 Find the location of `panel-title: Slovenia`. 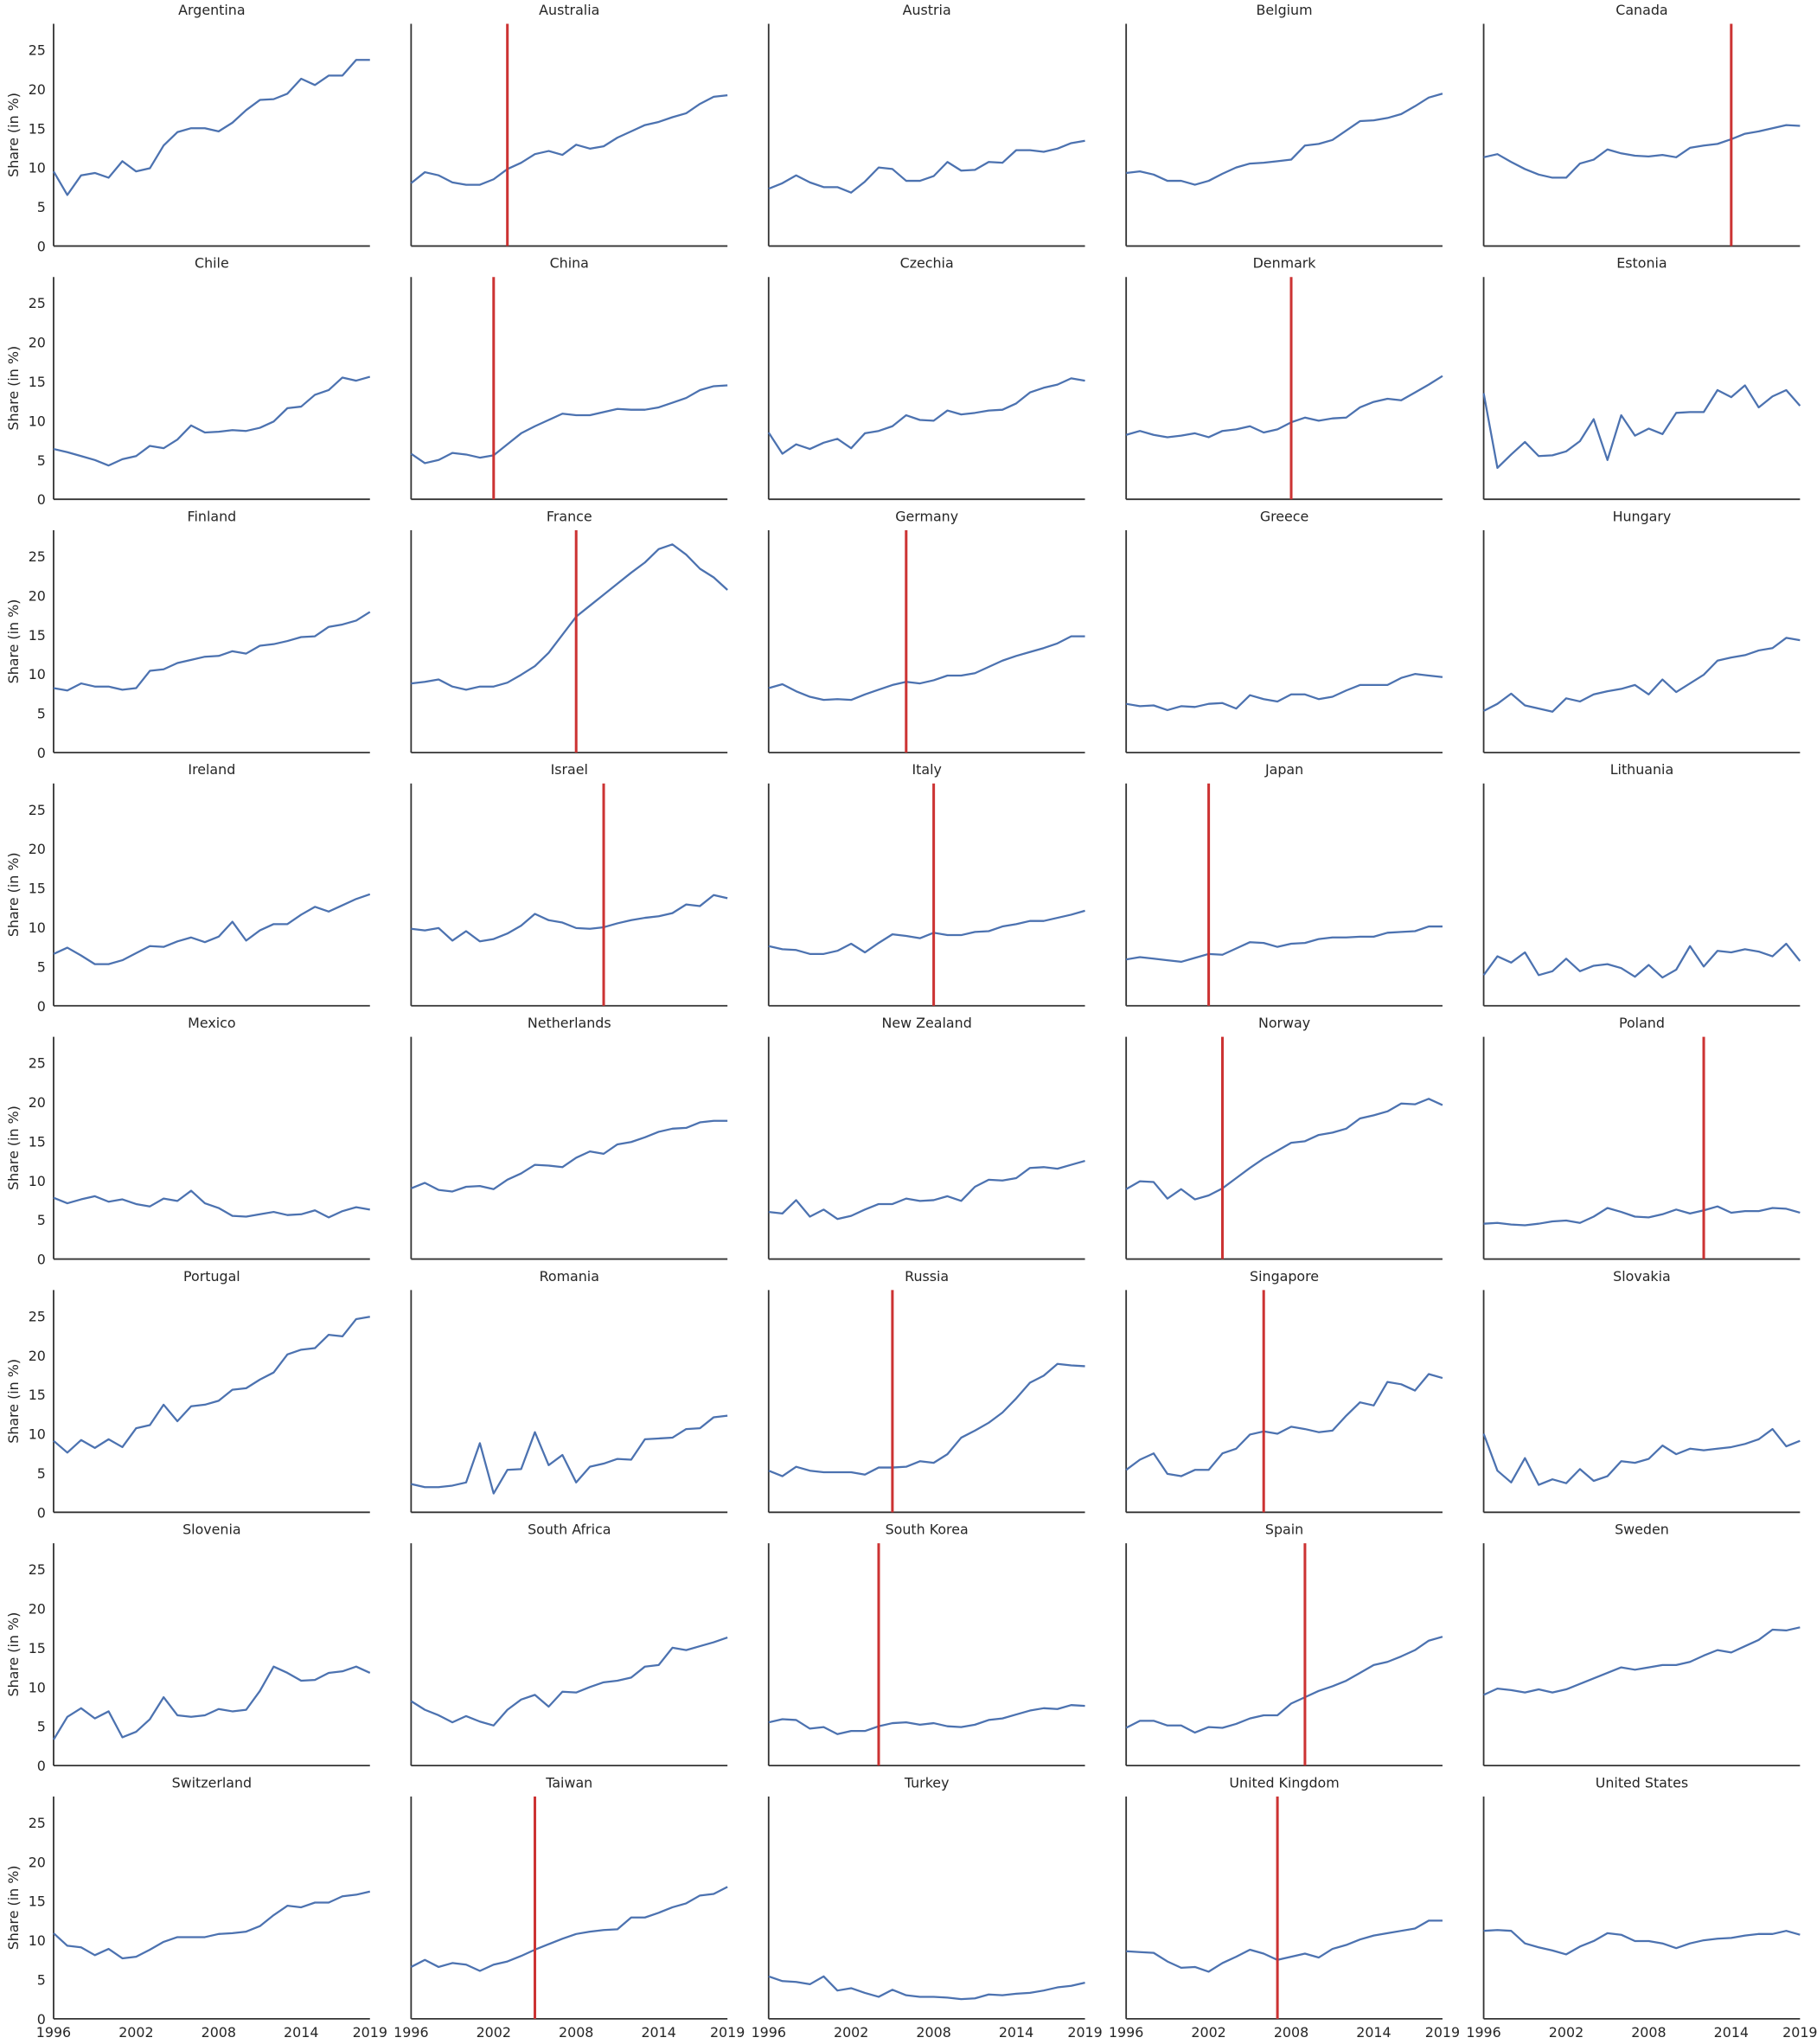

panel-title: Slovenia is located at coordinates (211, 1530).